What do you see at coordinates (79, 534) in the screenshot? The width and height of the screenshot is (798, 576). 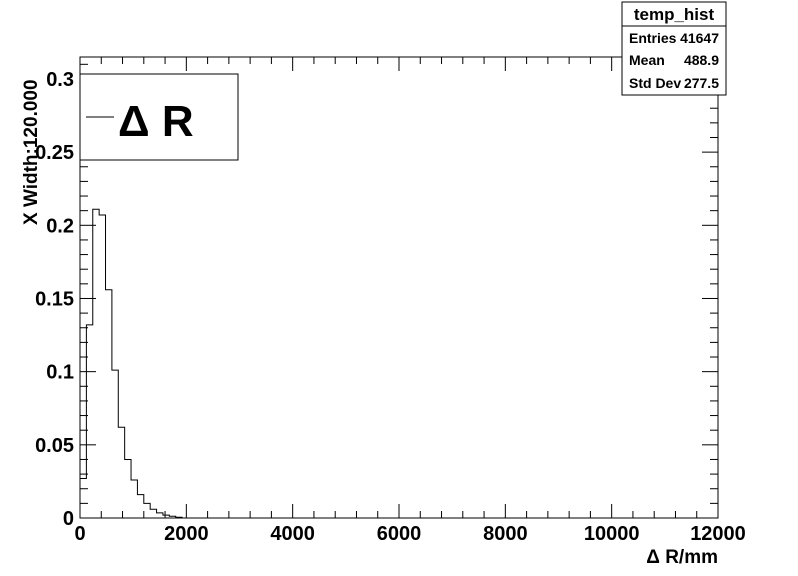 I see `x-tick-label: 0` at bounding box center [79, 534].